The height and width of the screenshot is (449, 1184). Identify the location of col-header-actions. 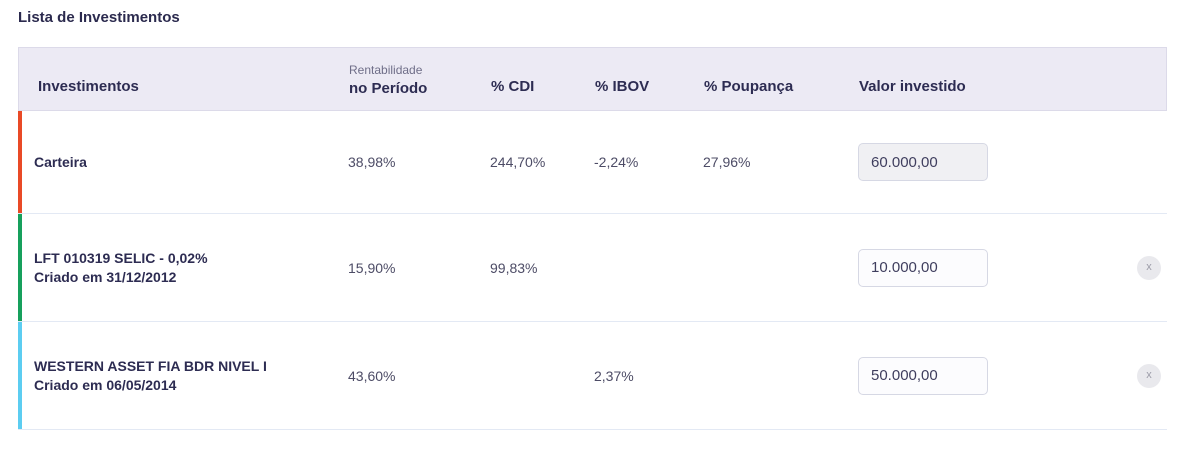
(1087, 79).